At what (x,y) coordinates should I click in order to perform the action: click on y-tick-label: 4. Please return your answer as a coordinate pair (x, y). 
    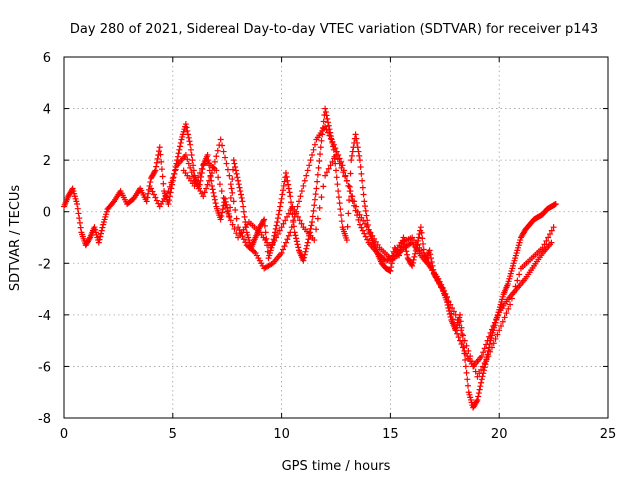
    Looking at the image, I should click on (47, 110).